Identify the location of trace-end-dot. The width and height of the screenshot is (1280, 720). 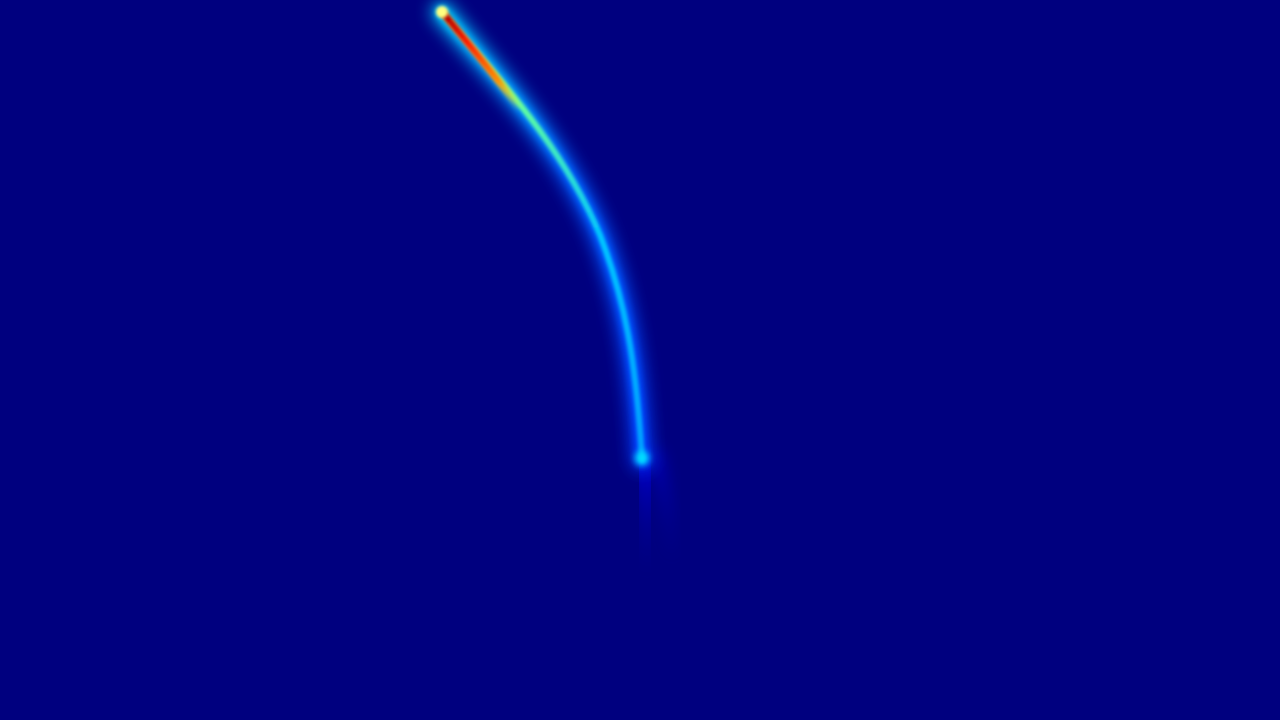
(642, 458).